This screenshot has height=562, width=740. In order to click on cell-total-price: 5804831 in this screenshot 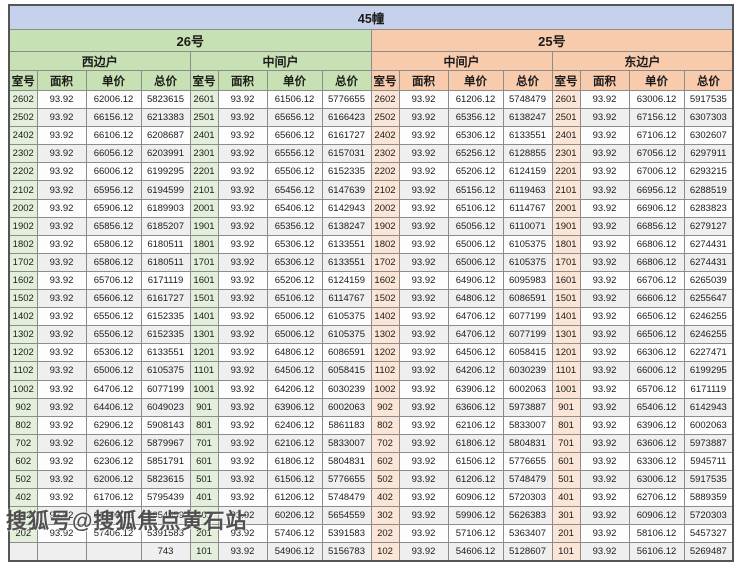, I will do `click(346, 461)`.